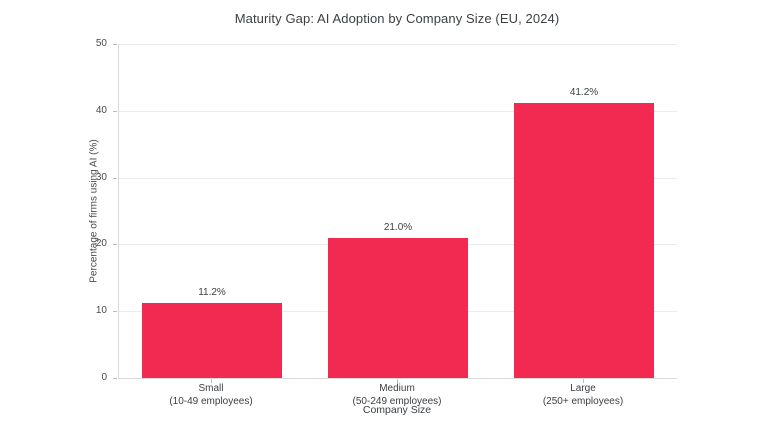 This screenshot has height=432, width=768. What do you see at coordinates (398, 300) in the screenshot?
I see `bar-medium: 21.0%` at bounding box center [398, 300].